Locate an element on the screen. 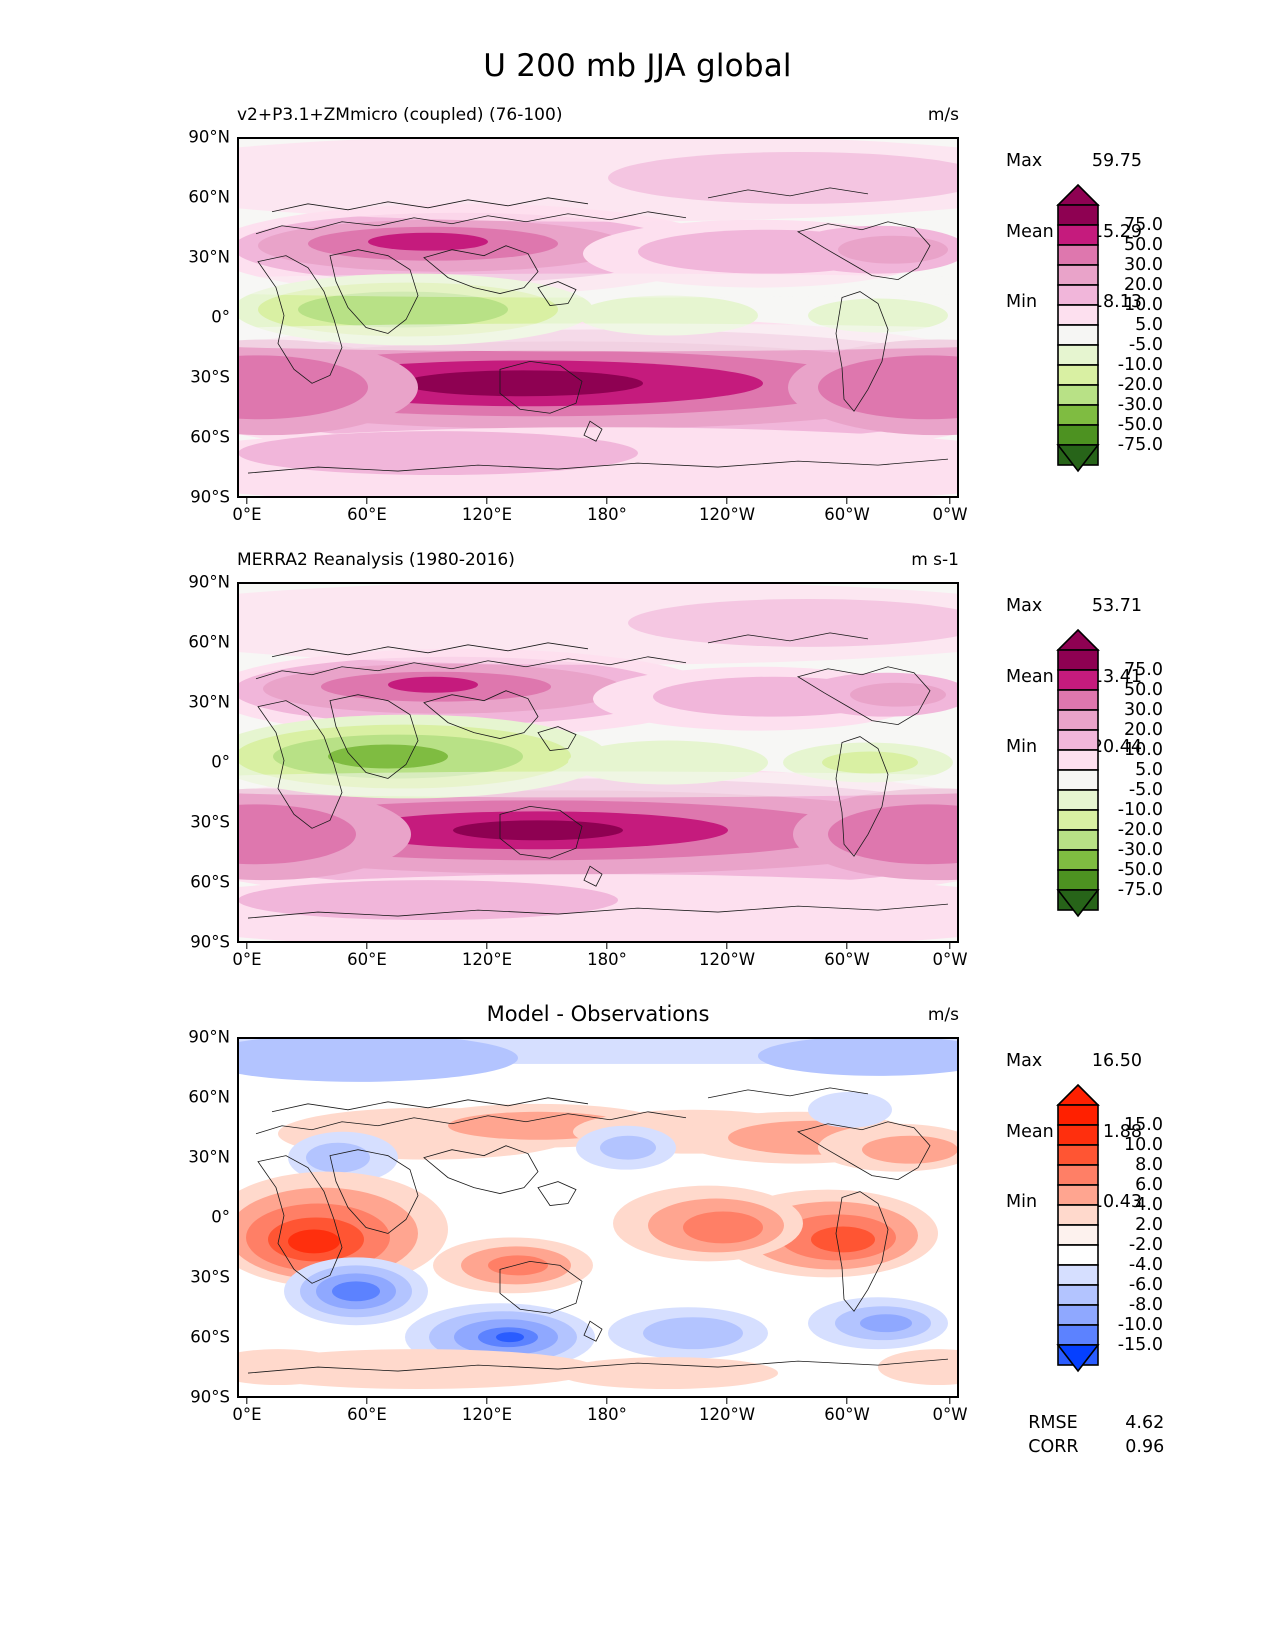 This screenshot has width=1275, height=1650. cbar-tick: 8.0 is located at coordinates (1149, 1165).